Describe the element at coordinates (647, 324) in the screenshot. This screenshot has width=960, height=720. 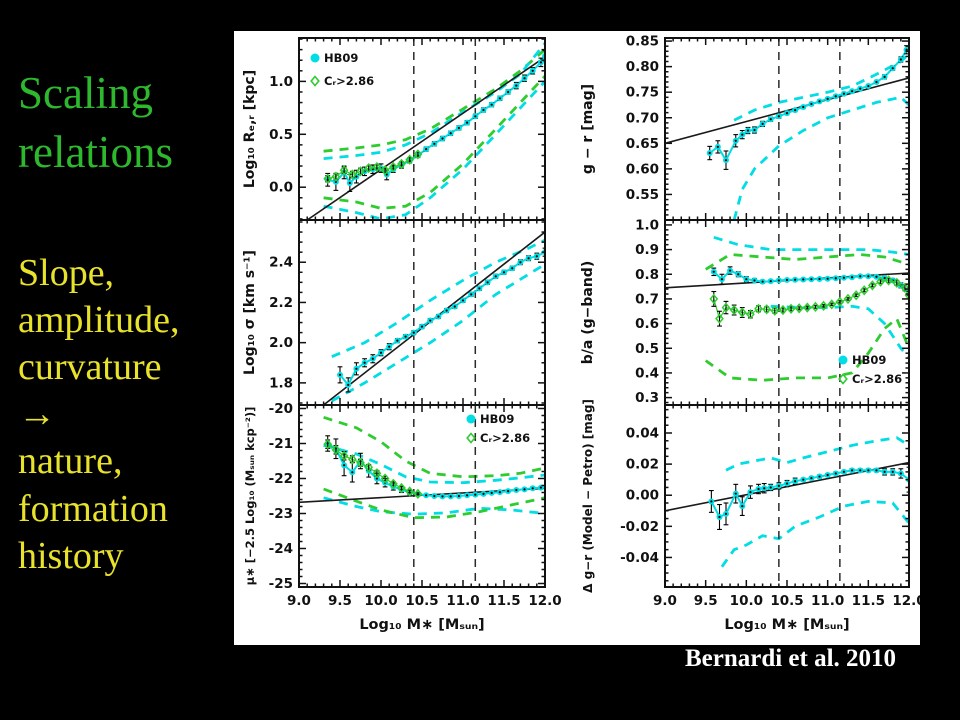
I see `svg-text: 0.6` at that location.